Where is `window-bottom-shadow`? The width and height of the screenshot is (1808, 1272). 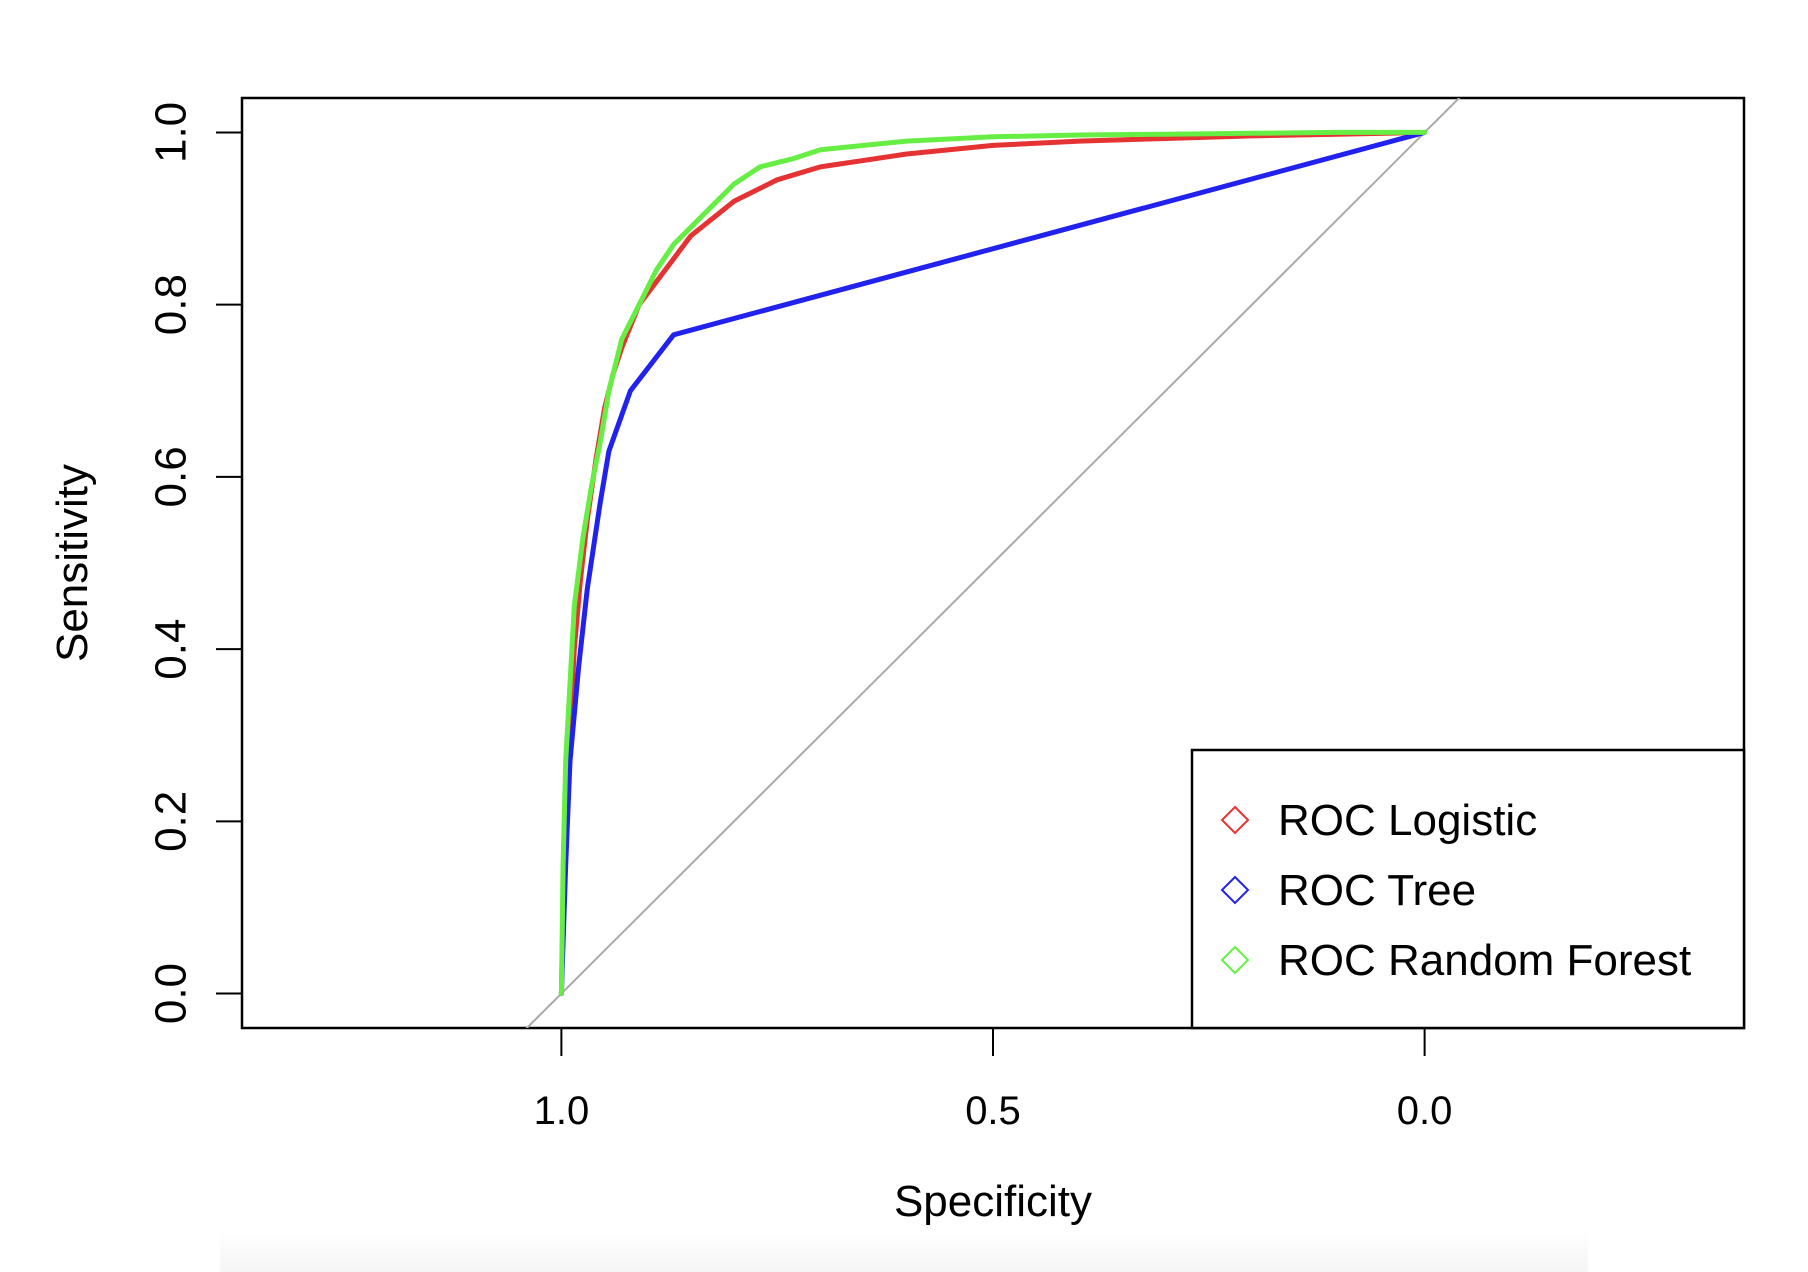
window-bottom-shadow is located at coordinates (904, 1252).